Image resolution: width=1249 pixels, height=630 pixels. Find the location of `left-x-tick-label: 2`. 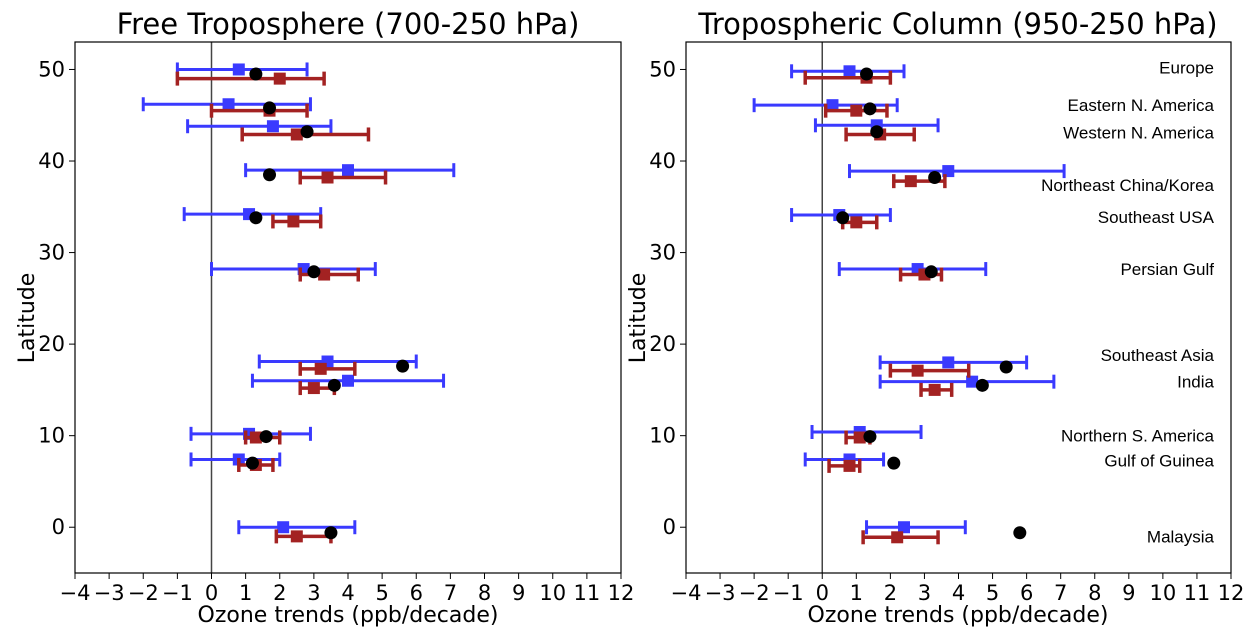

left-x-tick-label: 2 is located at coordinates (279, 593).